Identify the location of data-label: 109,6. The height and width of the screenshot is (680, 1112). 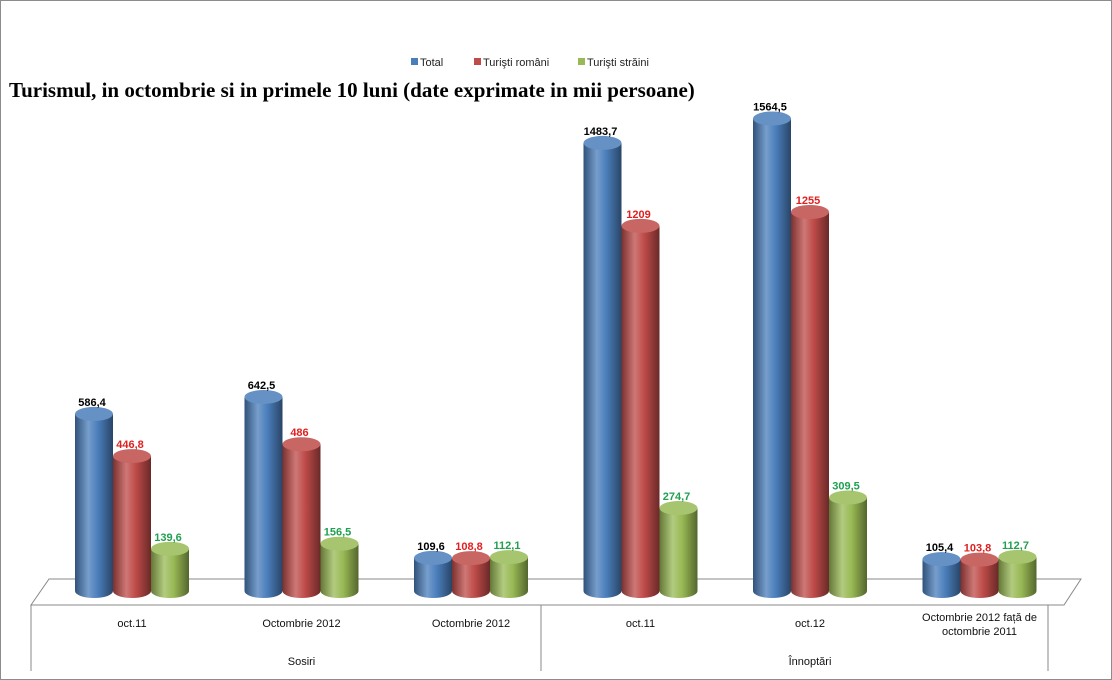
(431, 547).